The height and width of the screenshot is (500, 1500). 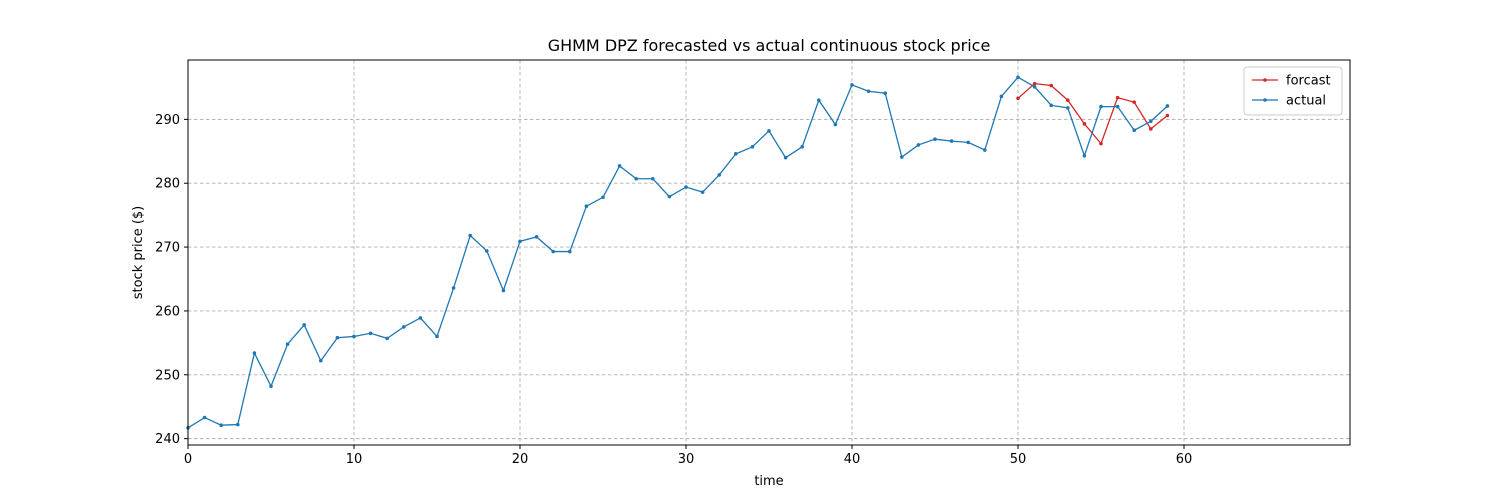 I want to click on y-axis-label: stock price ($), so click(x=138, y=253).